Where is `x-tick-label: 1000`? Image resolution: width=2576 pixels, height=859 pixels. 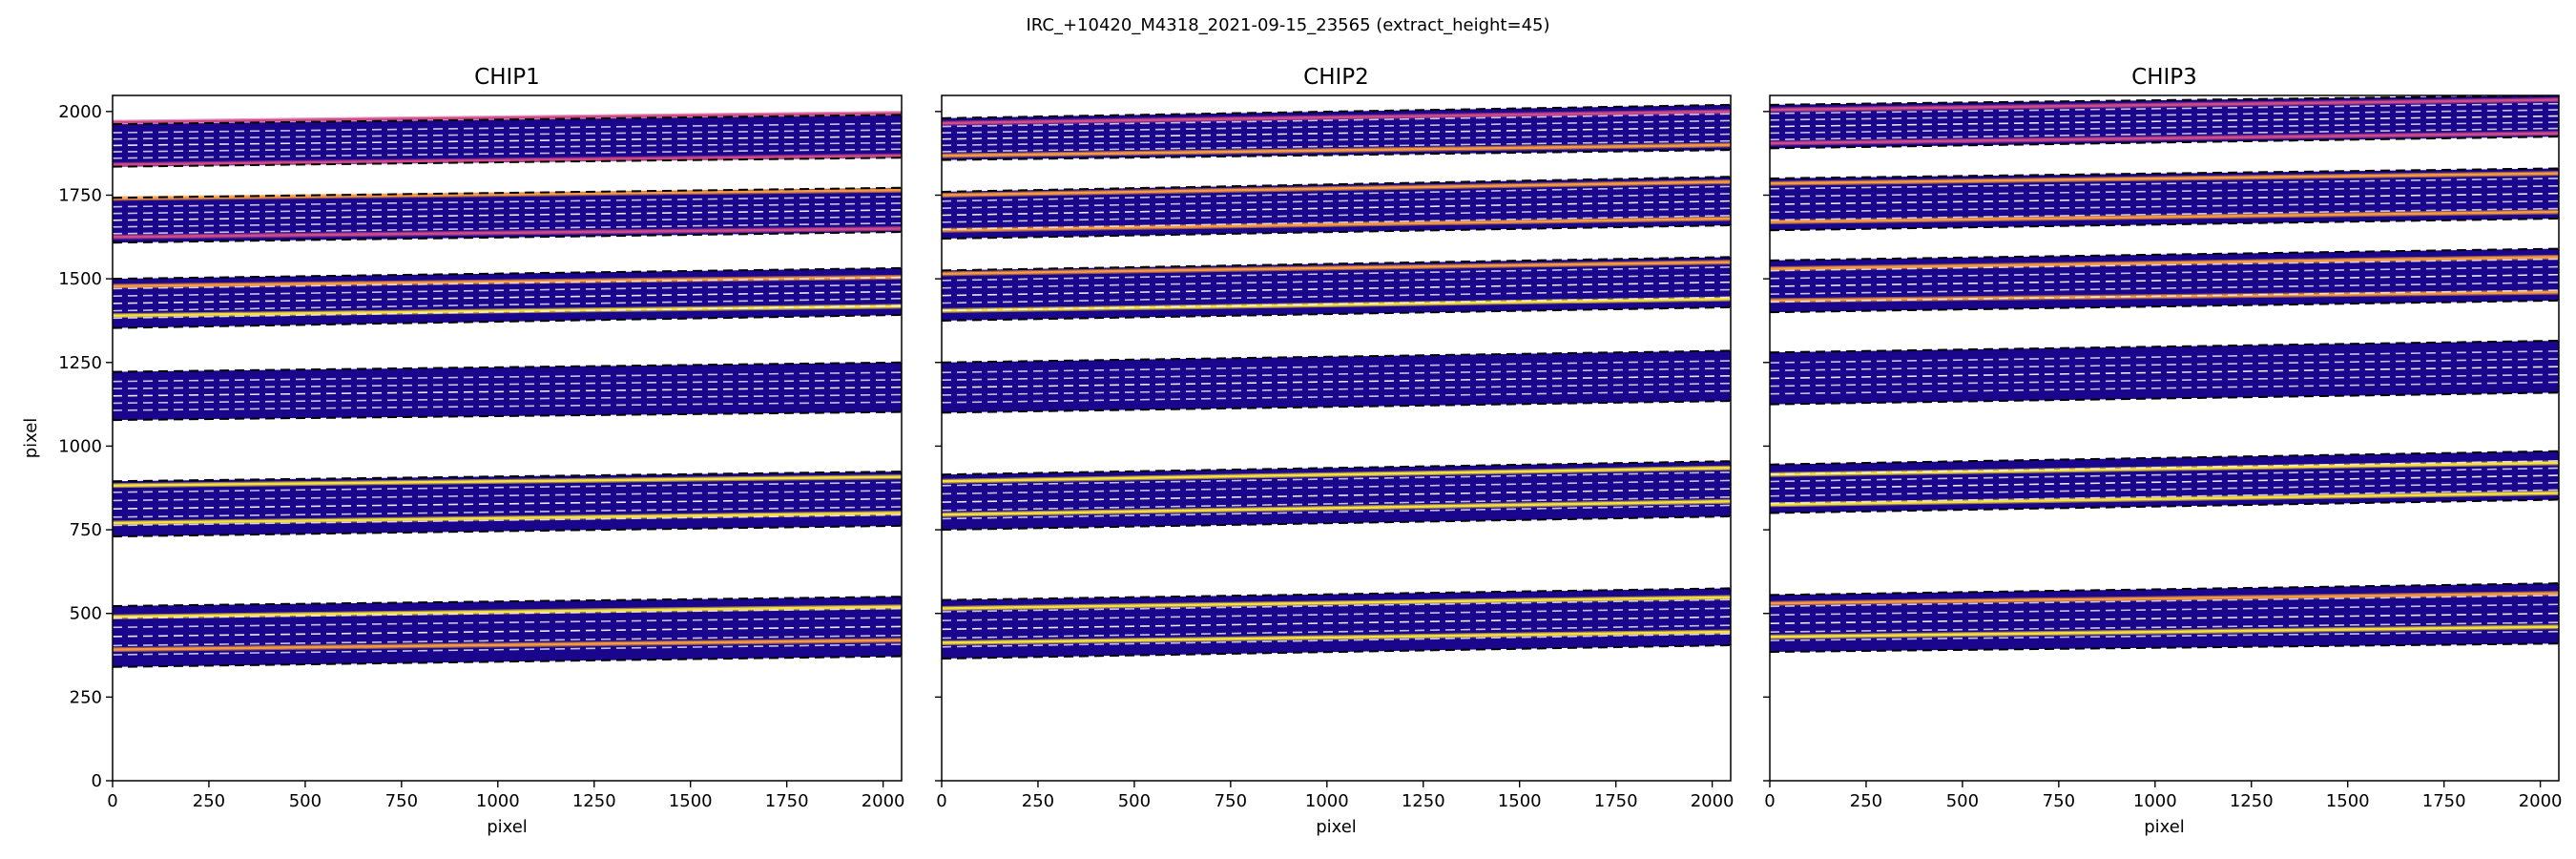 x-tick-label: 1000 is located at coordinates (498, 801).